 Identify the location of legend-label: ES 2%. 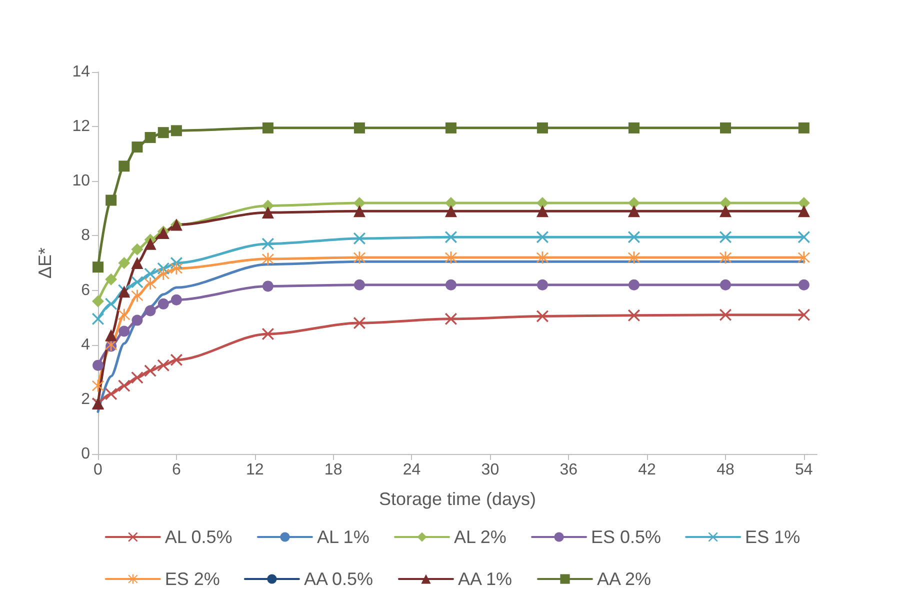
(192, 579).